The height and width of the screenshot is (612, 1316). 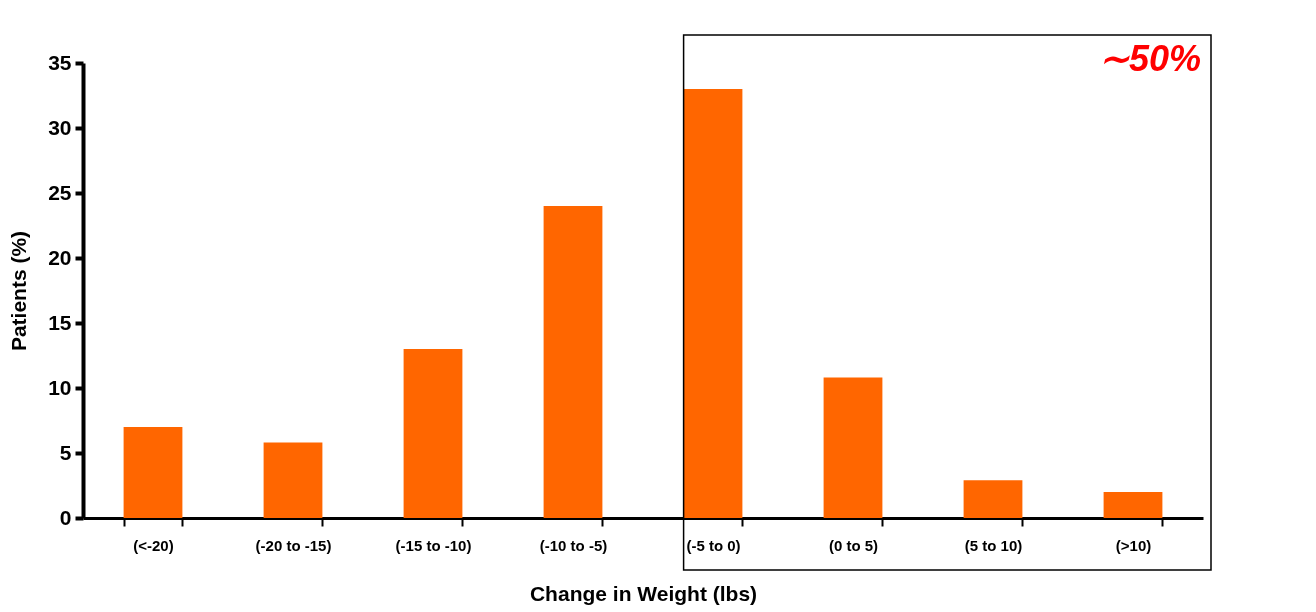 I want to click on x-tick-label: (-5 to 0), so click(x=713, y=545).